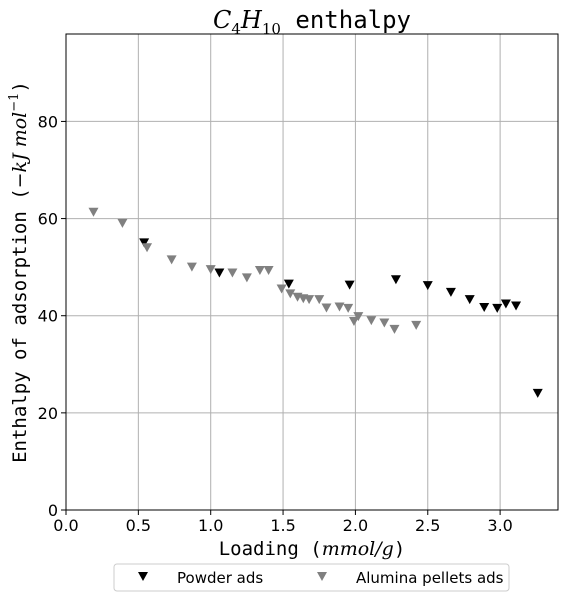 This screenshot has height=598, width=568. Describe the element at coordinates (430, 578) in the screenshot. I see `legend-label-alumina: Alumina pellets ads` at that location.